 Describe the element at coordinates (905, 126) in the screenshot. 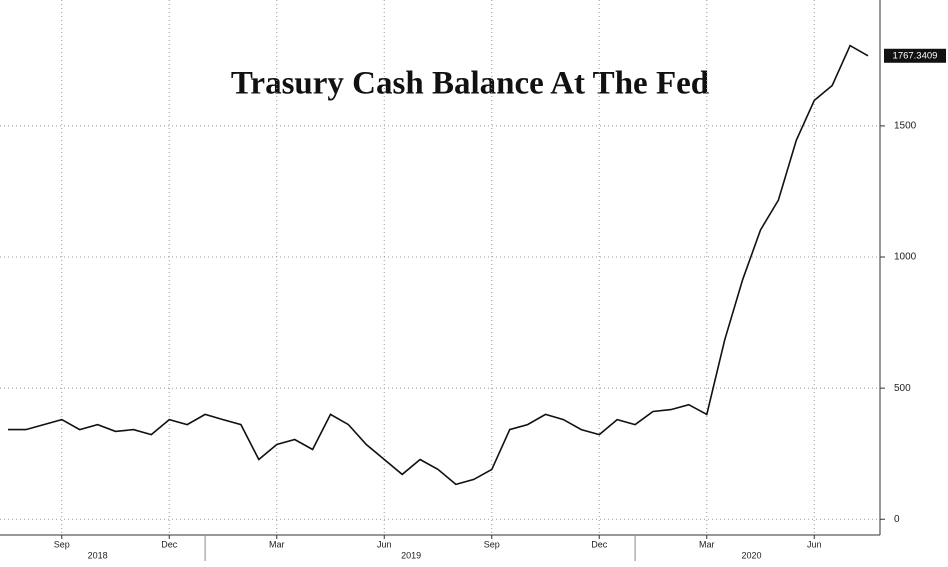

I see `y-tick-label: 1500` at that location.